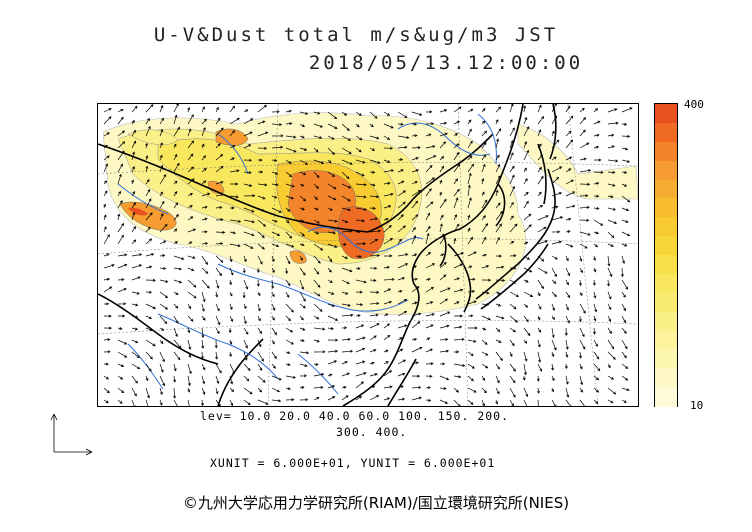 This screenshot has width=752, height=532. I want to click on color-scale-step, so click(666, 151).